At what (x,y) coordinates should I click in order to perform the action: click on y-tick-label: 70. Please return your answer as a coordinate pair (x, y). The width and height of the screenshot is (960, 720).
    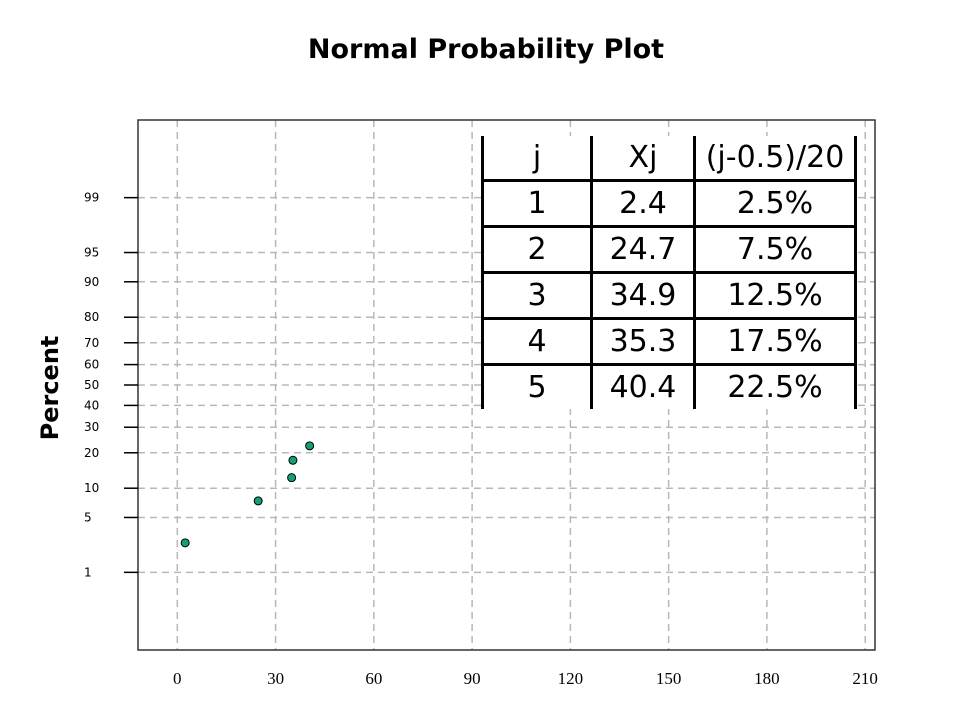
    Looking at the image, I should click on (91, 343).